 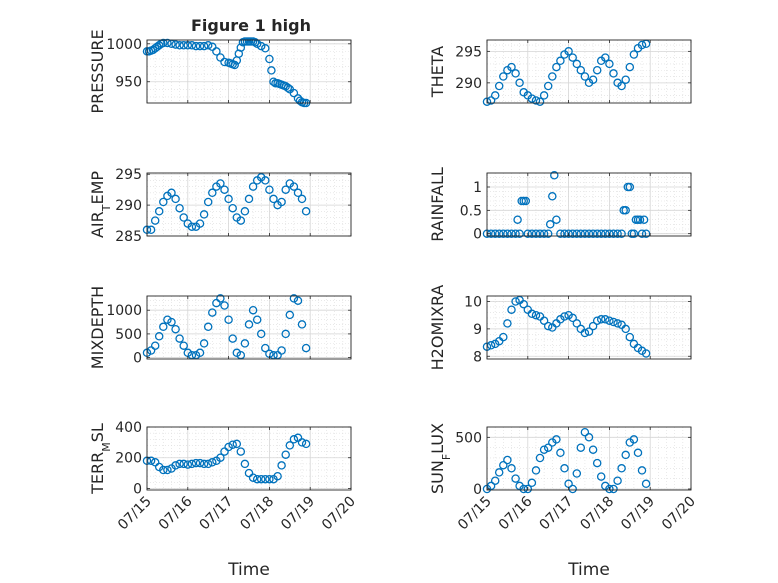 I want to click on y-axis-label-part: T, so click(x=106, y=208).